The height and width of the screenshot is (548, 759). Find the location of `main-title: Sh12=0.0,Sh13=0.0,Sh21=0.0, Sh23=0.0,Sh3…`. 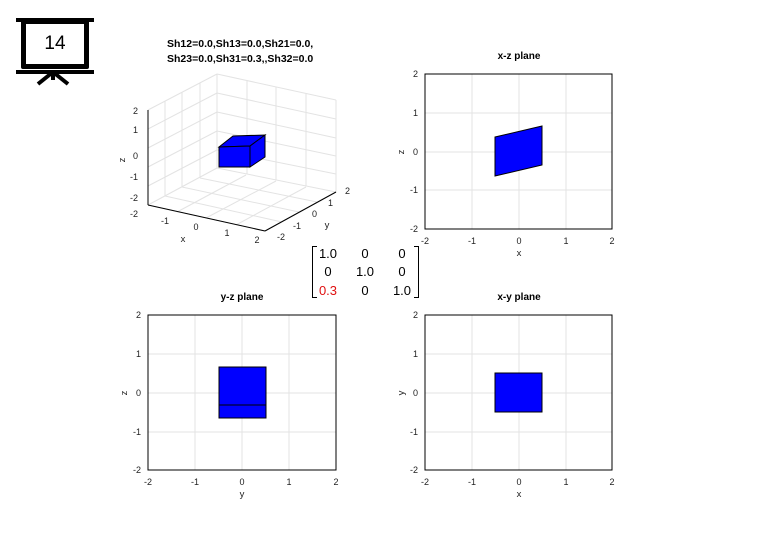

main-title: Sh12=0.0,Sh13=0.0,Sh21=0.0, Sh23=0.0,Sh3… is located at coordinates (240, 52).